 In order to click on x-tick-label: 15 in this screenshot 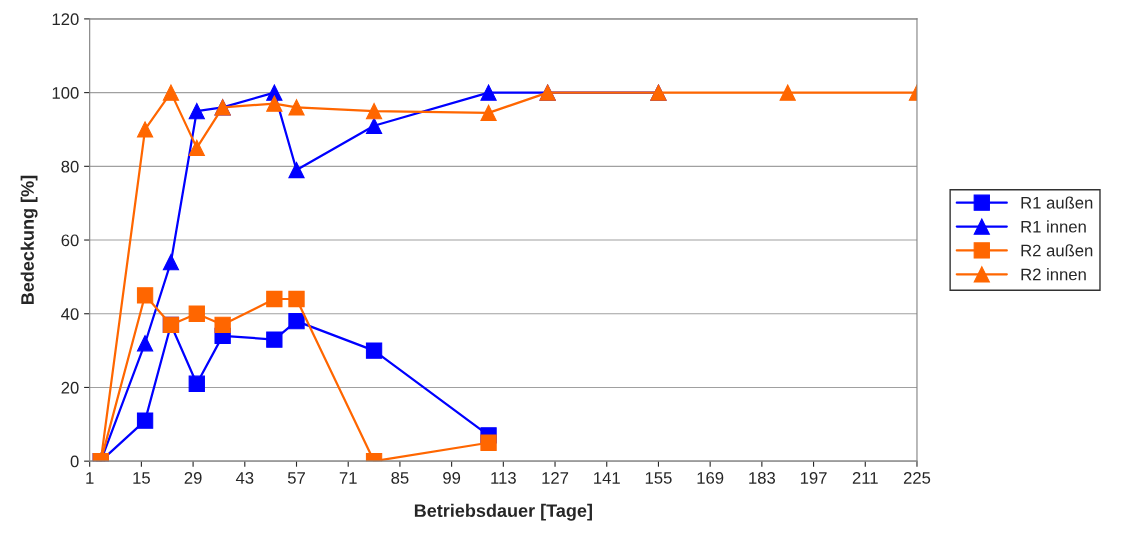, I will do `click(141, 478)`.